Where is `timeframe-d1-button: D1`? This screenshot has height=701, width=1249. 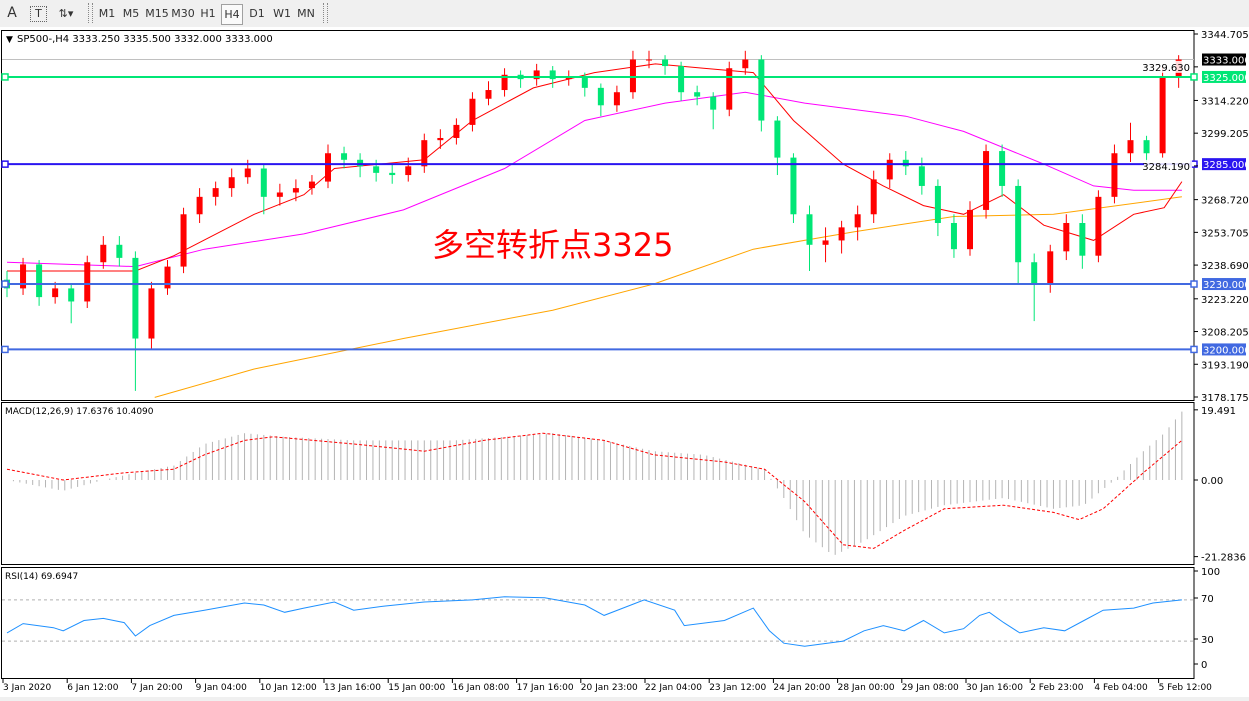
timeframe-d1-button: D1 is located at coordinates (257, 13).